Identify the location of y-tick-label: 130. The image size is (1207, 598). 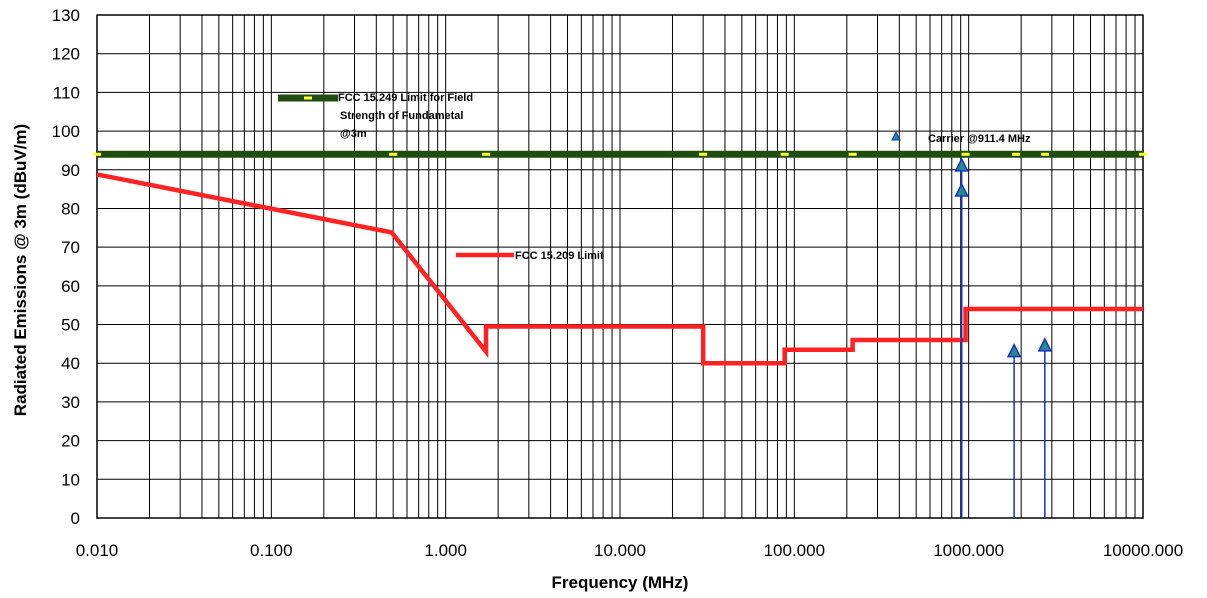
(66, 15).